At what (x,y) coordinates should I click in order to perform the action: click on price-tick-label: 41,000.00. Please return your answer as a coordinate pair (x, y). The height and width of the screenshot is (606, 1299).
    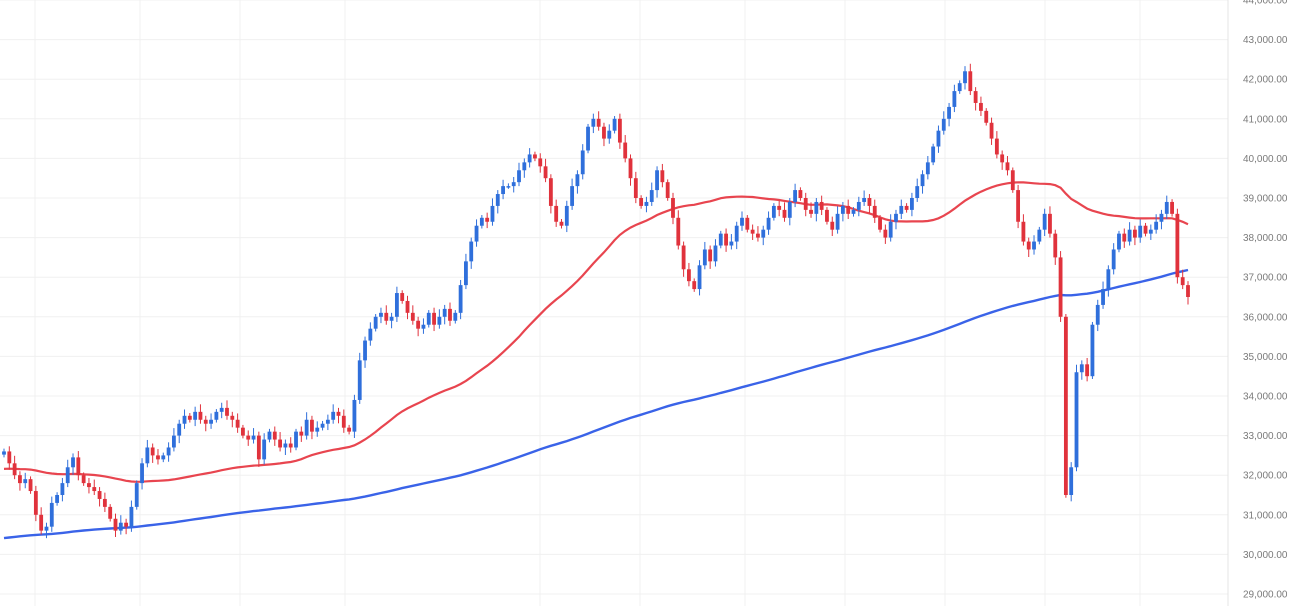
    Looking at the image, I should click on (1265, 119).